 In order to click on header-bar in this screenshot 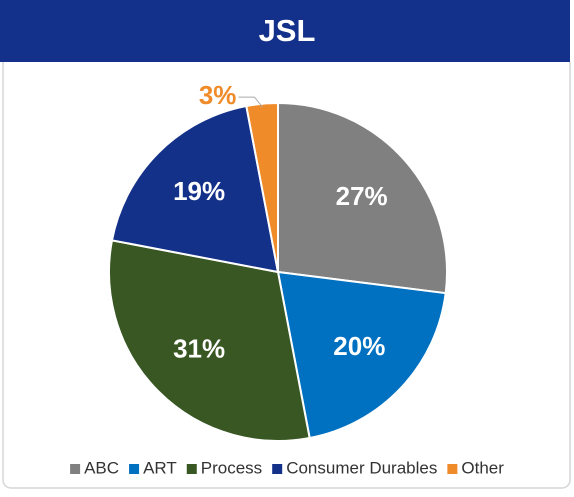, I will do `click(285, 31)`.